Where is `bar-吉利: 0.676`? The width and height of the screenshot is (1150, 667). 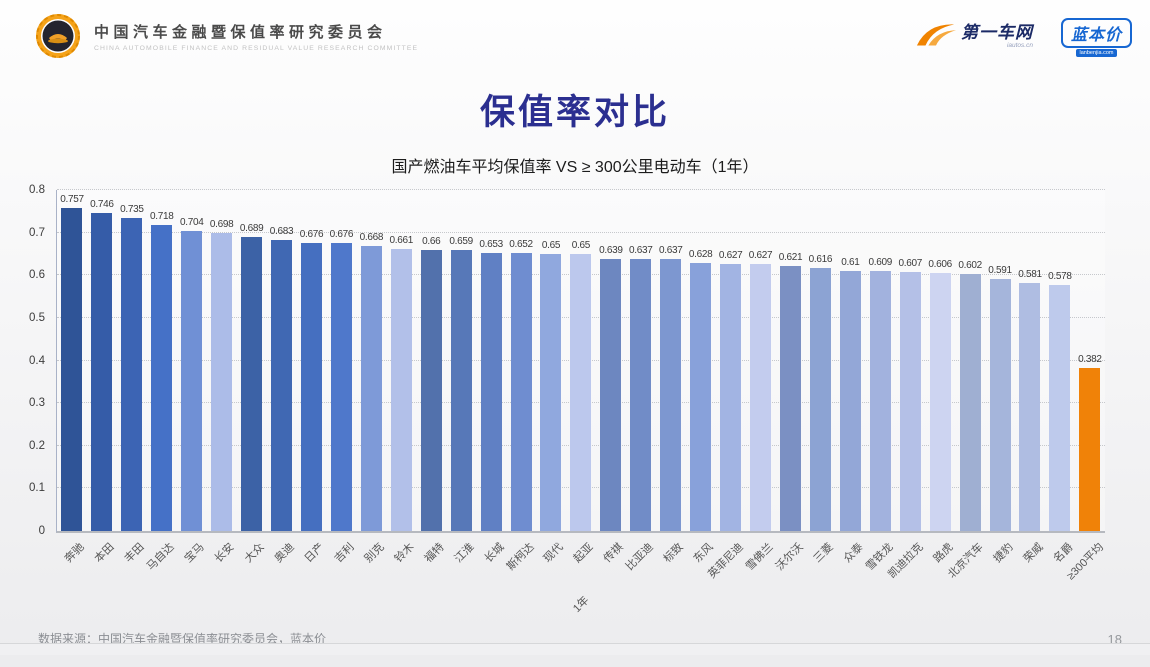
bar-吉利: 0.676 is located at coordinates (341, 380).